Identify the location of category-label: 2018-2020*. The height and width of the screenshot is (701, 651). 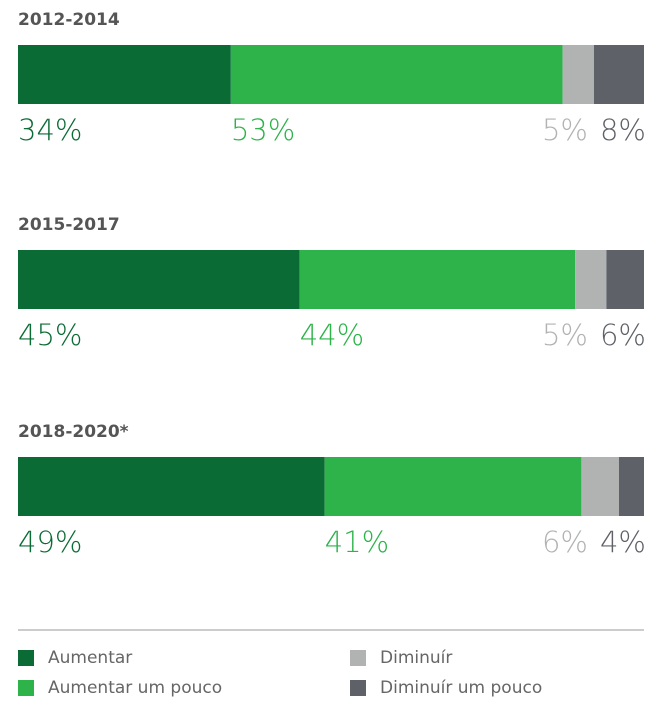
(73, 432).